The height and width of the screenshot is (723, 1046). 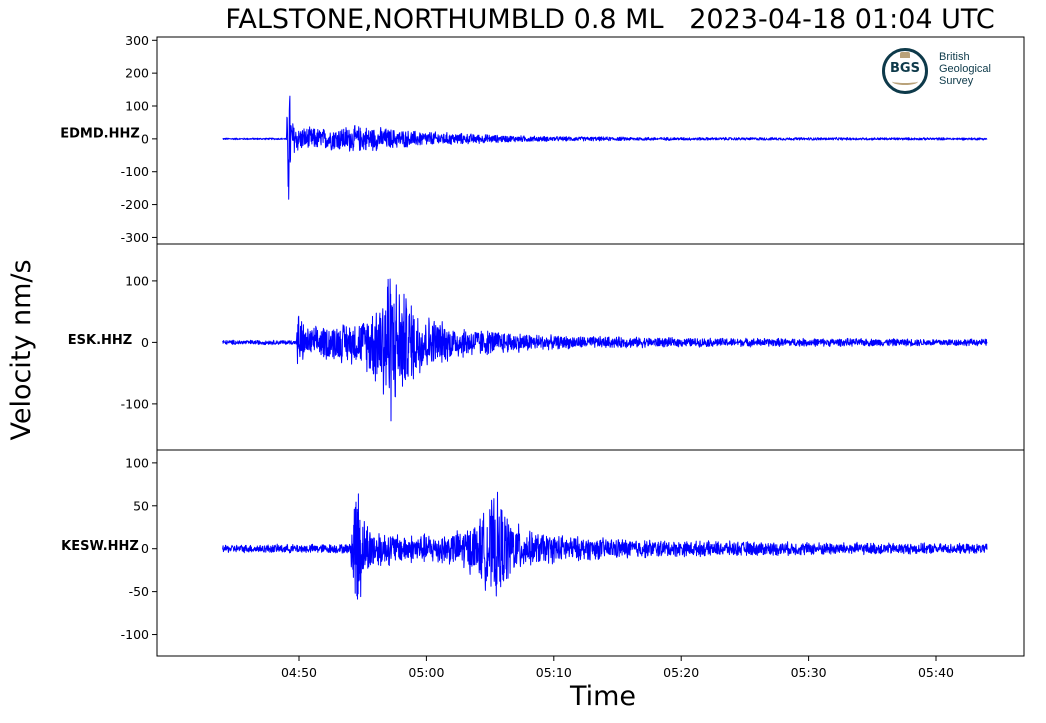 What do you see at coordinates (100, 134) in the screenshot?
I see `station-label: EDMD.HHZ` at bounding box center [100, 134].